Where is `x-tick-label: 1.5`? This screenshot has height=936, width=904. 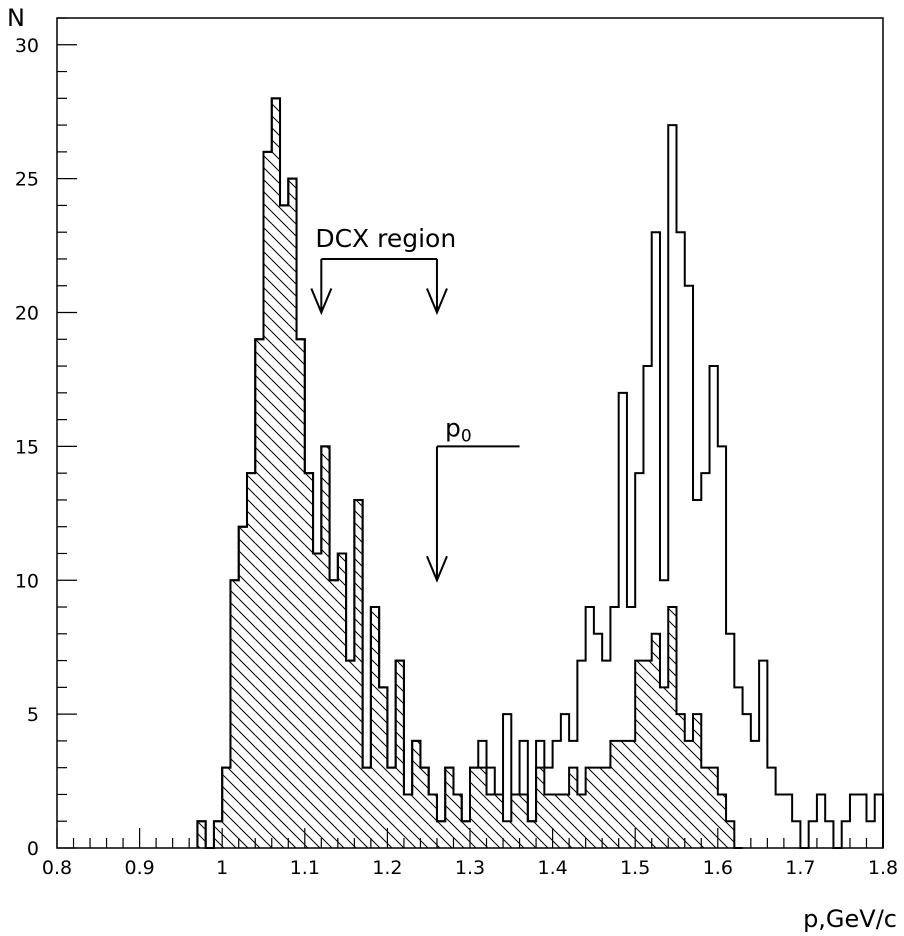 x-tick-label: 1.5 is located at coordinates (635, 868).